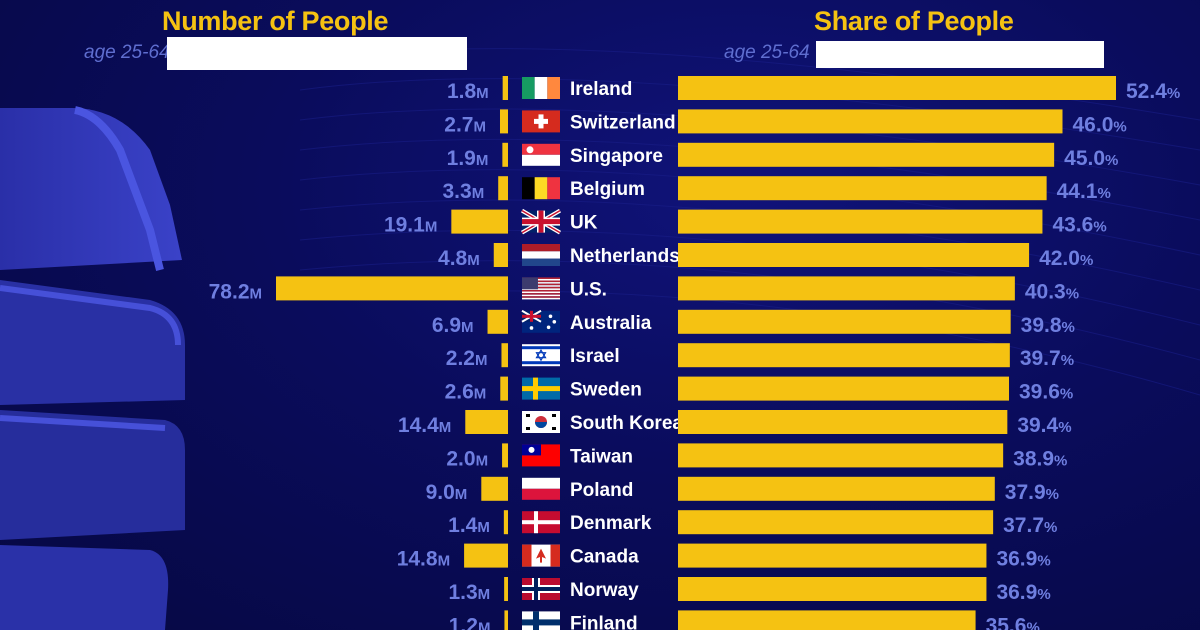 The height and width of the screenshot is (630, 1200). What do you see at coordinates (479, 221) in the screenshot?
I see `left-bar-uk` at bounding box center [479, 221].